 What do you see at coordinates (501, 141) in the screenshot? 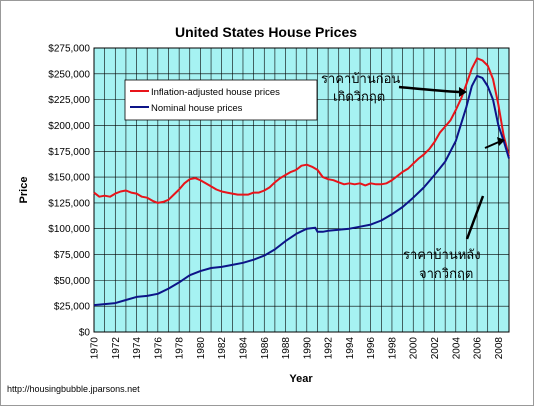
I see `arrowhead-after` at bounding box center [501, 141].